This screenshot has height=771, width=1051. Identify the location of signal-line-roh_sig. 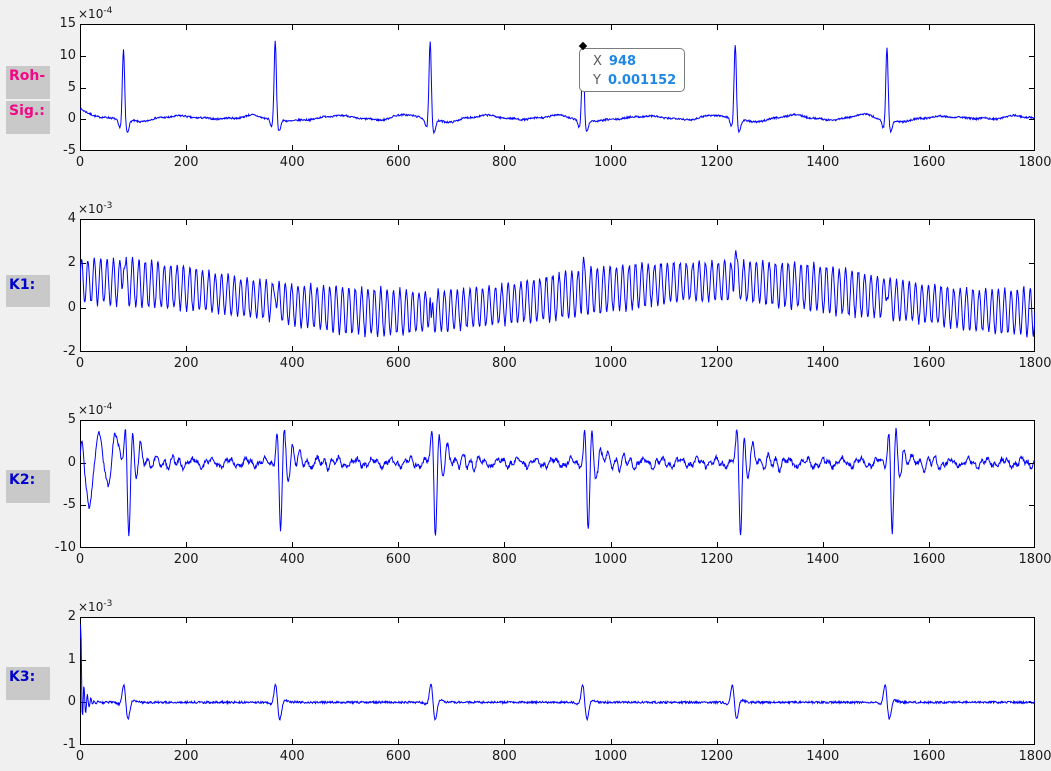
(557, 87).